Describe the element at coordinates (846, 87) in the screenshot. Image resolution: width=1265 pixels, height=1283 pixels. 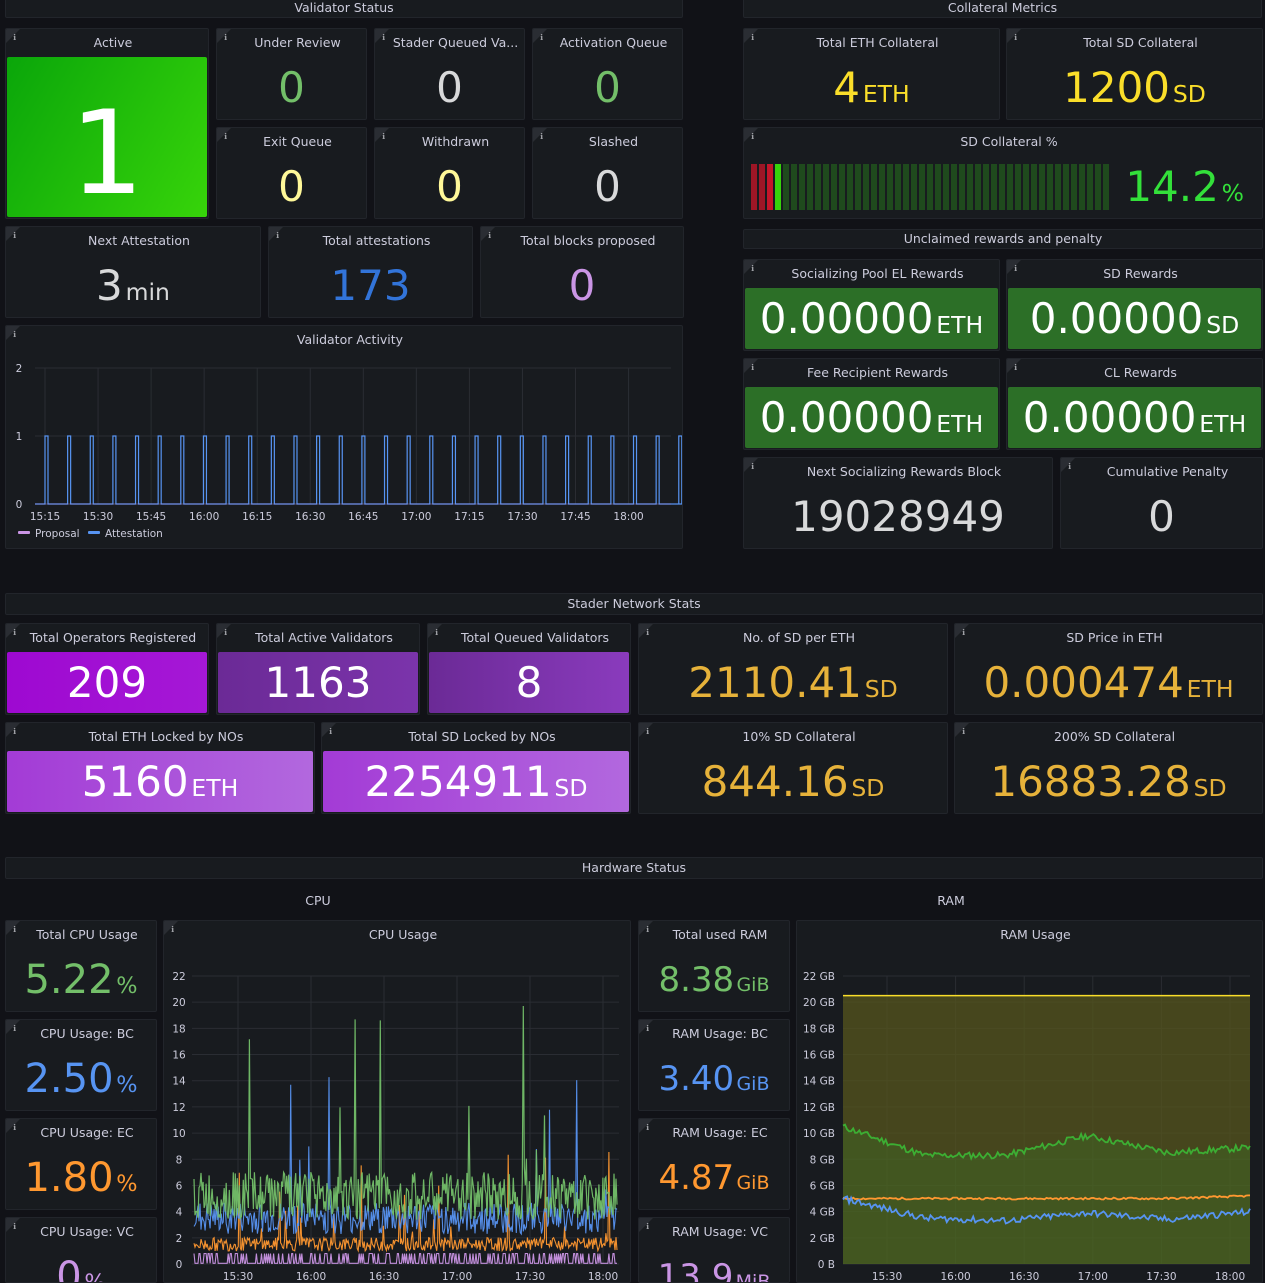
I see `value-number: 4` at that location.